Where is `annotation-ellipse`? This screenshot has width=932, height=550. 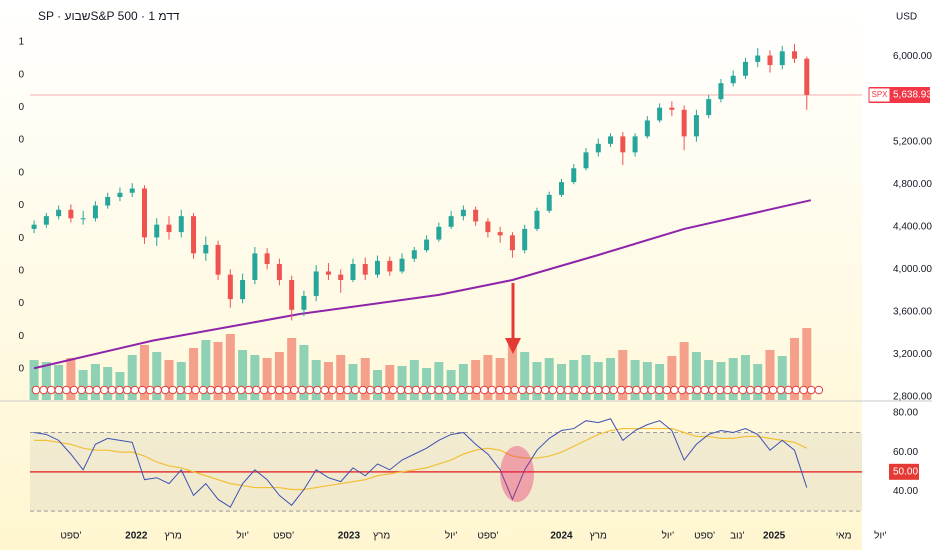 annotation-ellipse is located at coordinates (517, 474).